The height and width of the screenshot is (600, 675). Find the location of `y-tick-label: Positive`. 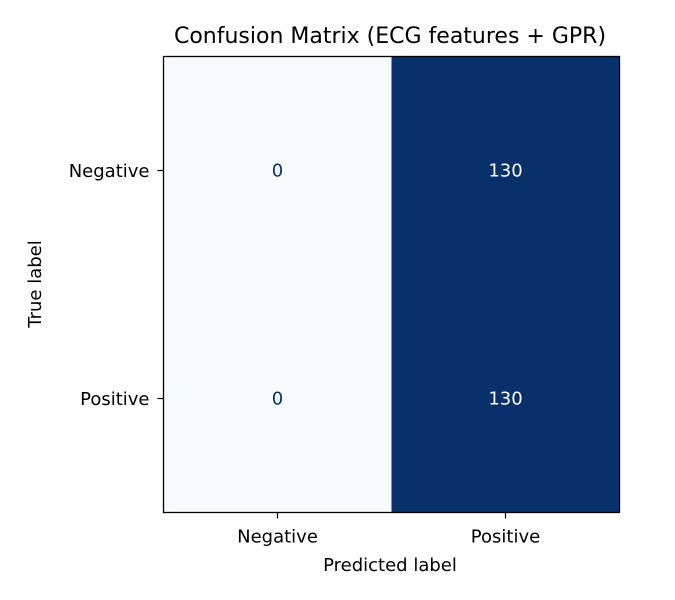

y-tick-label: Positive is located at coordinates (114, 399).